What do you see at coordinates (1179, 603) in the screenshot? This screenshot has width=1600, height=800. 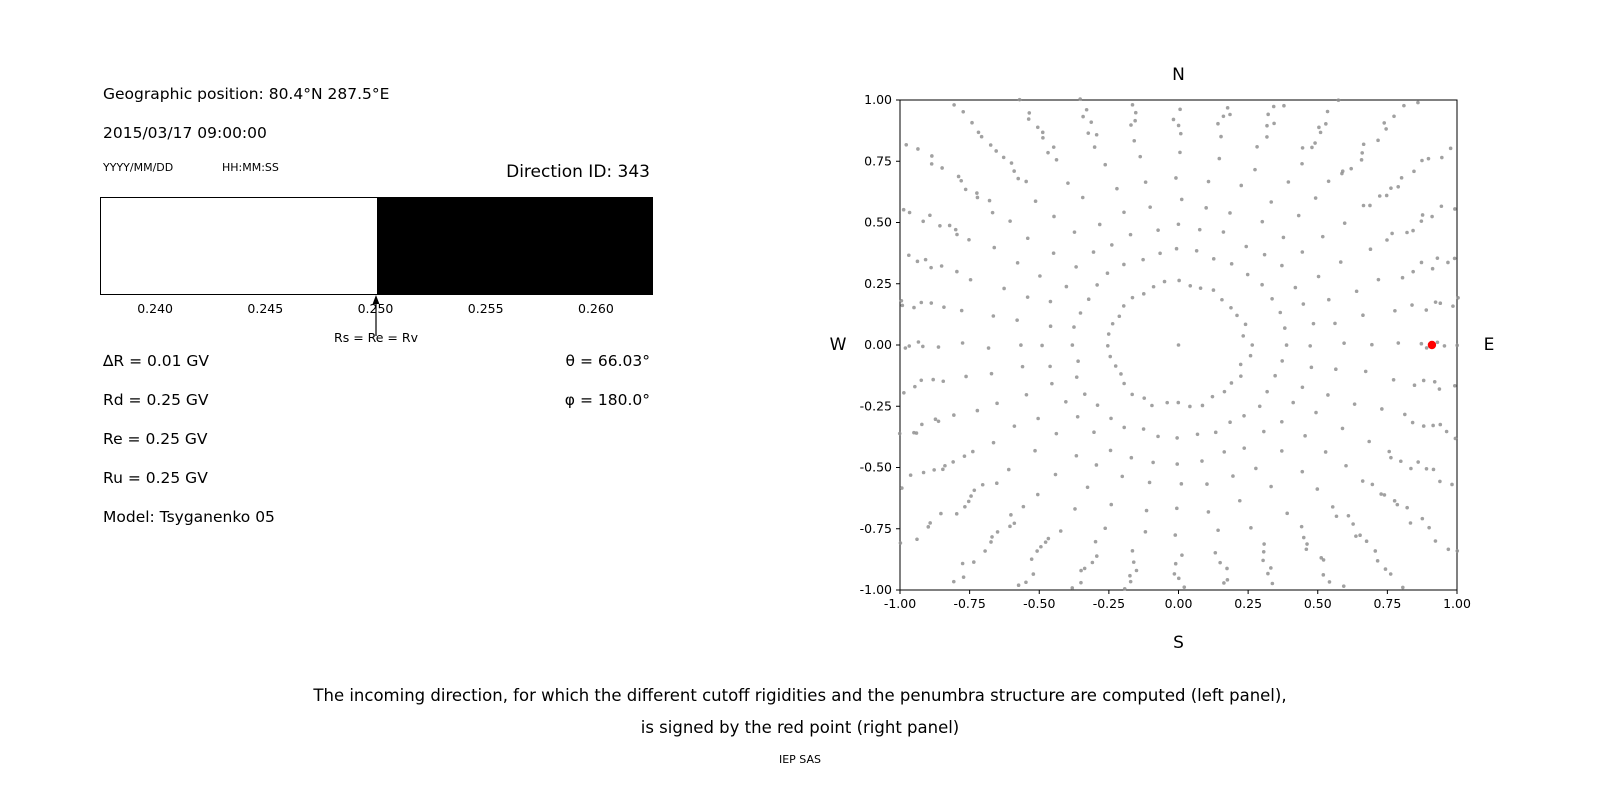 I see `x-tick-label: 0.00` at bounding box center [1179, 603].